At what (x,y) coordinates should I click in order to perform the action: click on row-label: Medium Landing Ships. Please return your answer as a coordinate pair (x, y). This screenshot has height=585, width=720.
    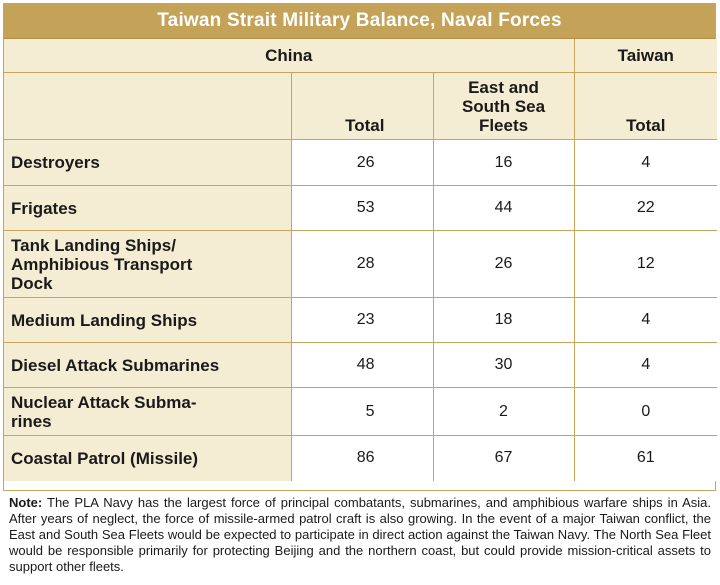
    Looking at the image, I should click on (148, 320).